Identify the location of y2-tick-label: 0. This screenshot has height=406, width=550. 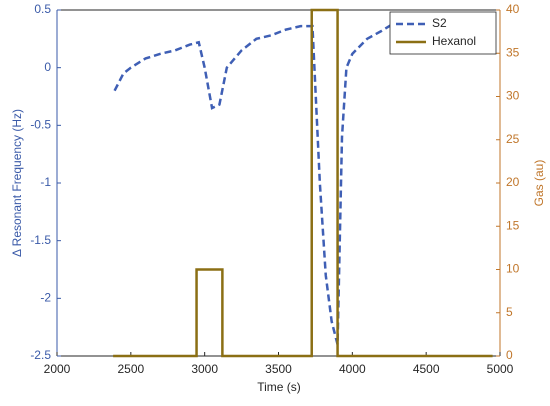
(509, 355).